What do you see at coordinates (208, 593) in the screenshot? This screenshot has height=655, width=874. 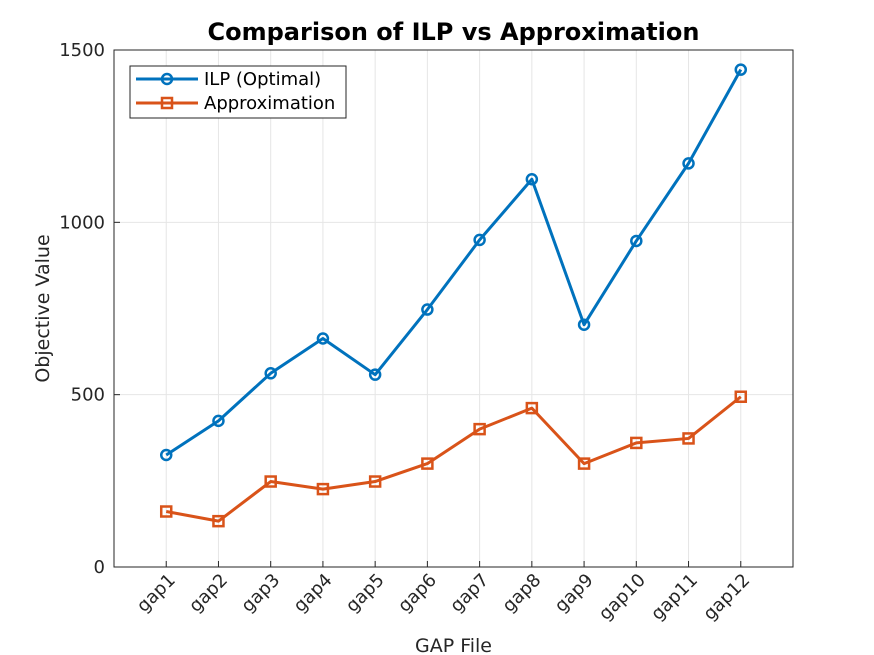 I see `x-tick-label: gap2` at bounding box center [208, 593].